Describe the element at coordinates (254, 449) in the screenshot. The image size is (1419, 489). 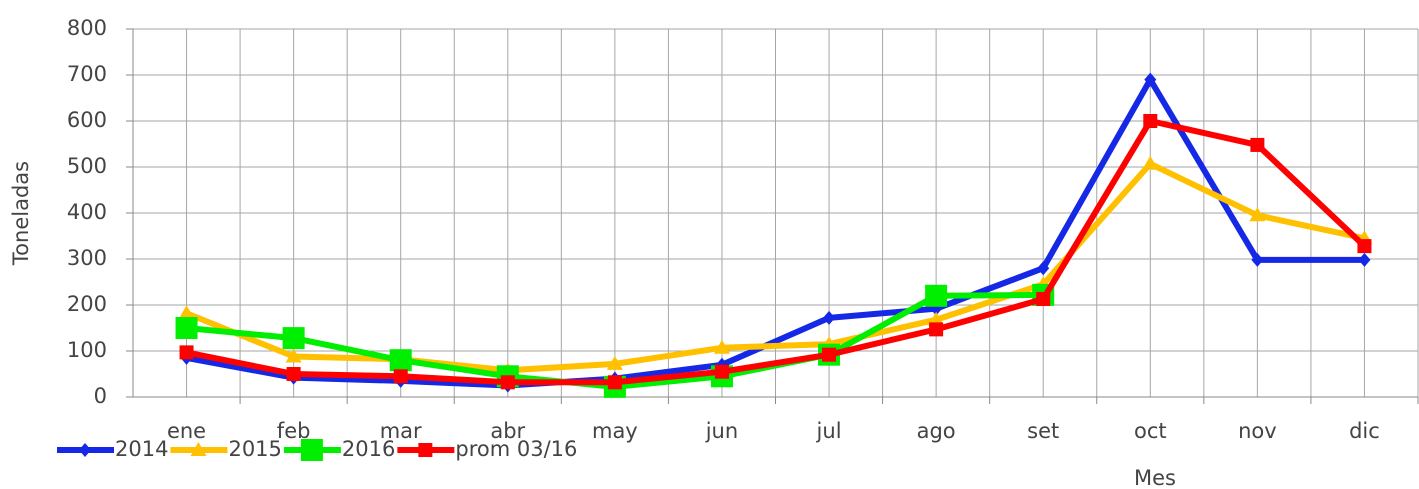
I see `legend-label: 2015` at that location.